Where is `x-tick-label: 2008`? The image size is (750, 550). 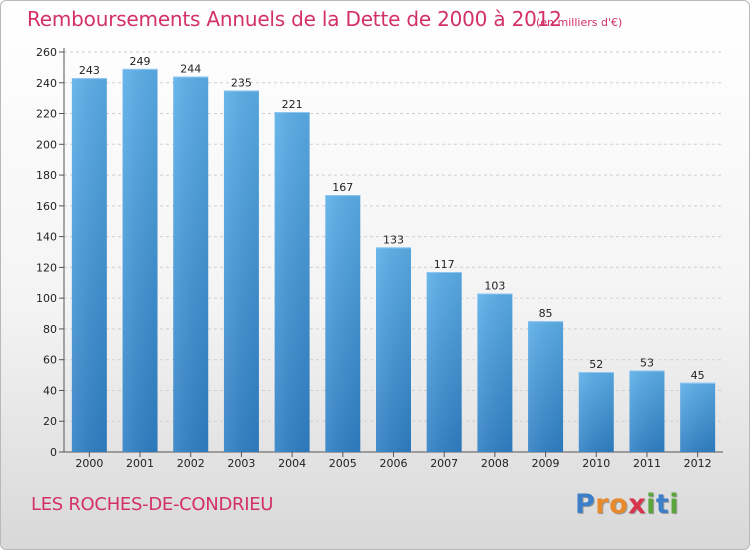 x-tick-label: 2008 is located at coordinates (495, 463).